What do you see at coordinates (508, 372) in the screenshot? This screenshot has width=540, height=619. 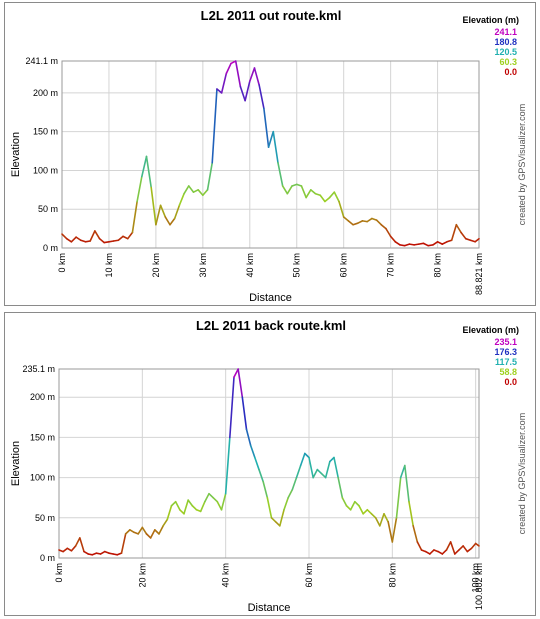 I see `legend-entry: 58.8` at bounding box center [508, 372].